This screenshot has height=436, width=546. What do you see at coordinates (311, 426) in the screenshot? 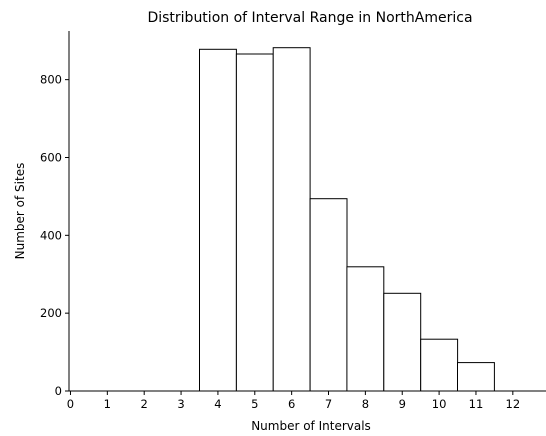
I see `x-axis-label: Number of Intervals` at bounding box center [311, 426].